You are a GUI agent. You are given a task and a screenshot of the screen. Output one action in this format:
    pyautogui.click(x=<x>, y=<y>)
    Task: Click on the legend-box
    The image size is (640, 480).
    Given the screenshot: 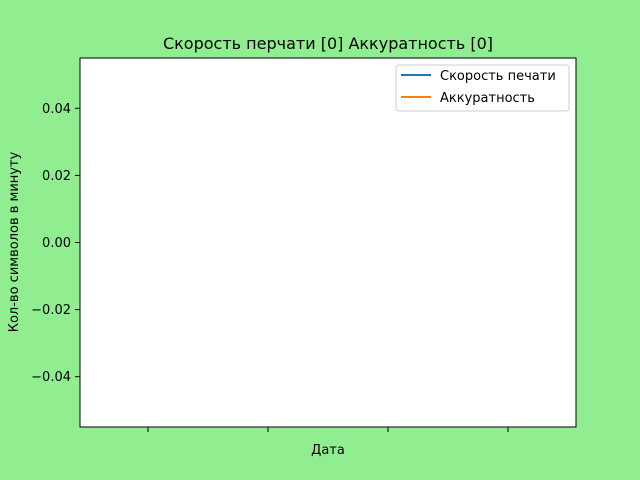 What is the action you would take?
    pyautogui.click(x=482, y=88)
    